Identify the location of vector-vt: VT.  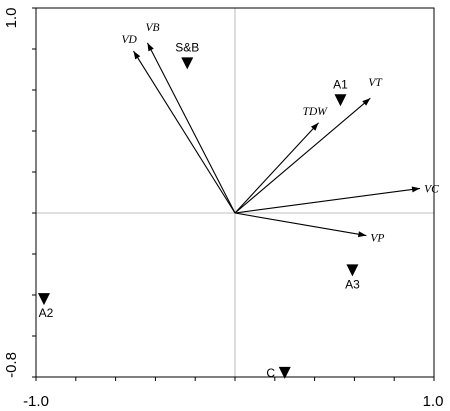
(308, 145).